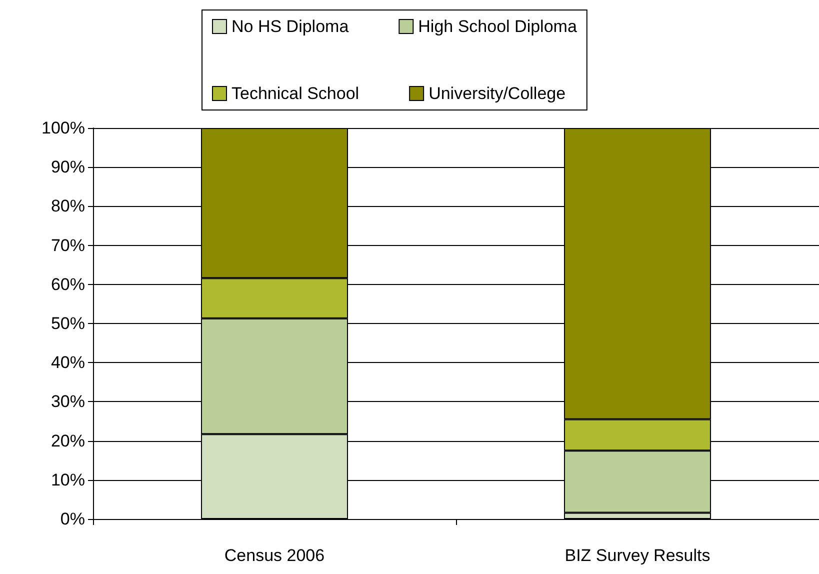 The height and width of the screenshot is (574, 819). Describe the element at coordinates (67, 245) in the screenshot. I see `y-tick-label: 70%` at that location.